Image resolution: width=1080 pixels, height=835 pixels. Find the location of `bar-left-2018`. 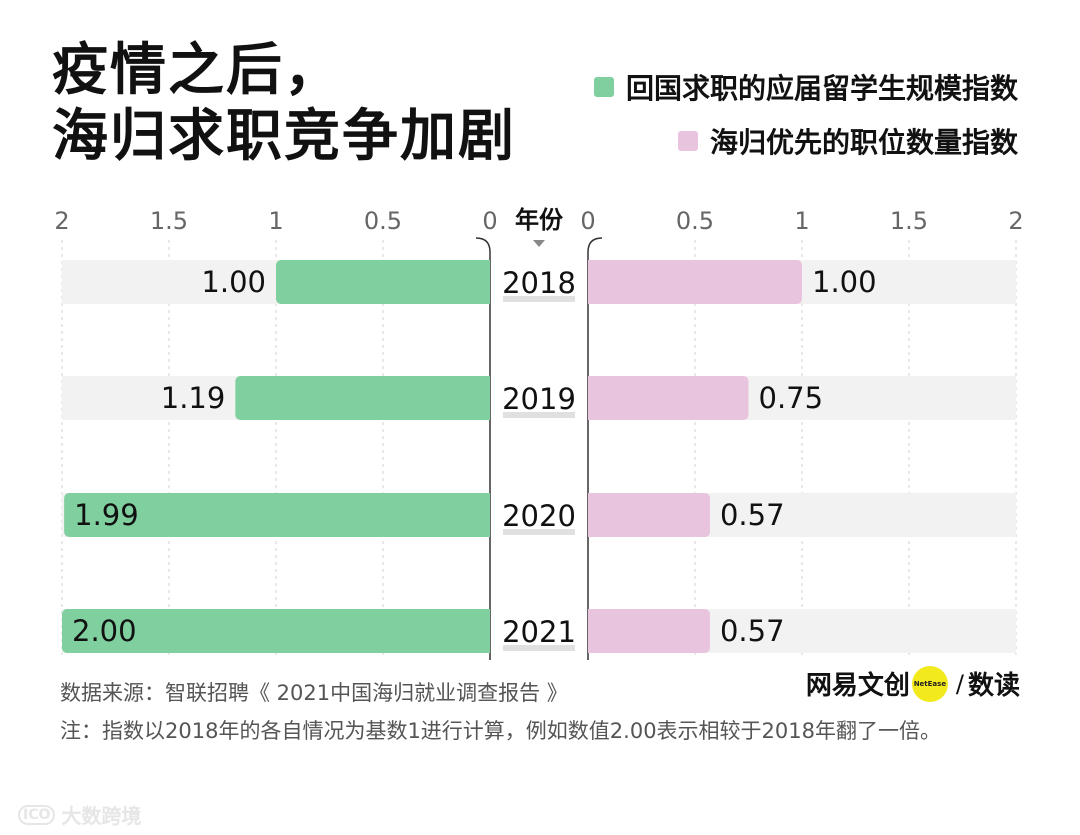

bar-left-2018 is located at coordinates (383, 282).